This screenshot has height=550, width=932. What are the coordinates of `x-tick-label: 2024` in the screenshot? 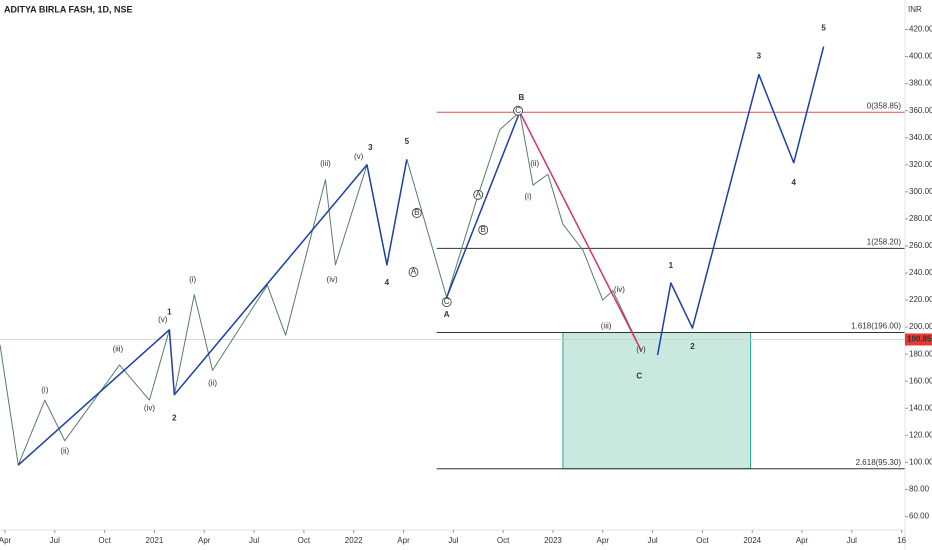 It's located at (752, 540).